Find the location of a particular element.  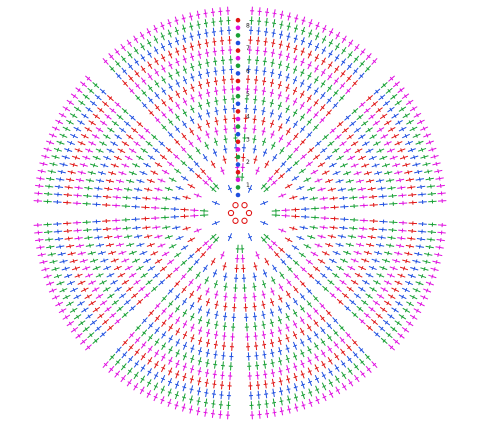

row-number-label: 8 is located at coordinates (248, 25).